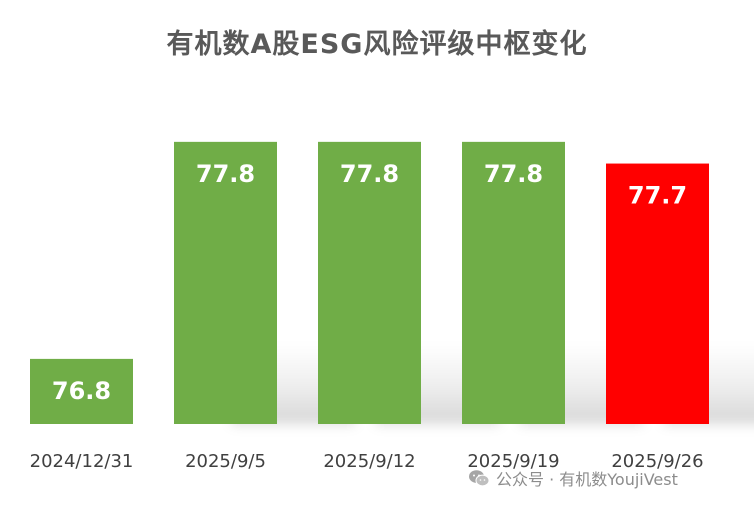 This screenshot has height=506, width=754. Describe the element at coordinates (82, 461) in the screenshot. I see `x-tick-label: 2024/12/31` at that location.